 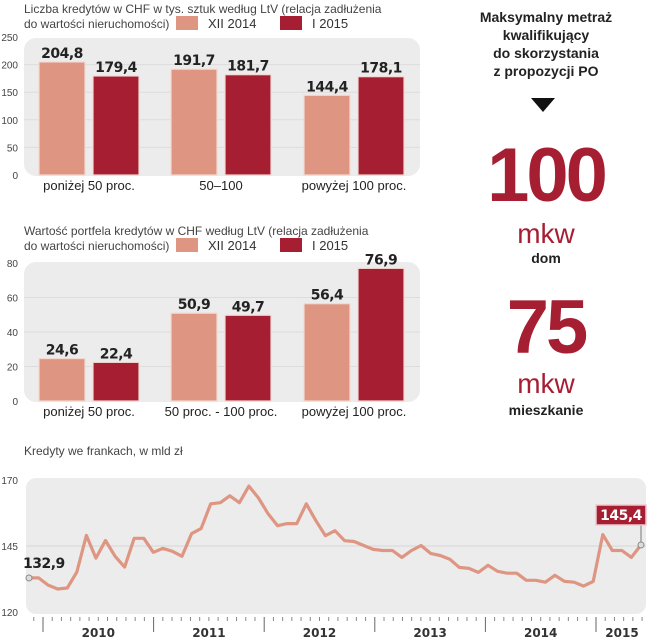 What do you see at coordinates (194, 61) in the screenshot?
I see `bar-value-label: 191,7` at bounding box center [194, 61].